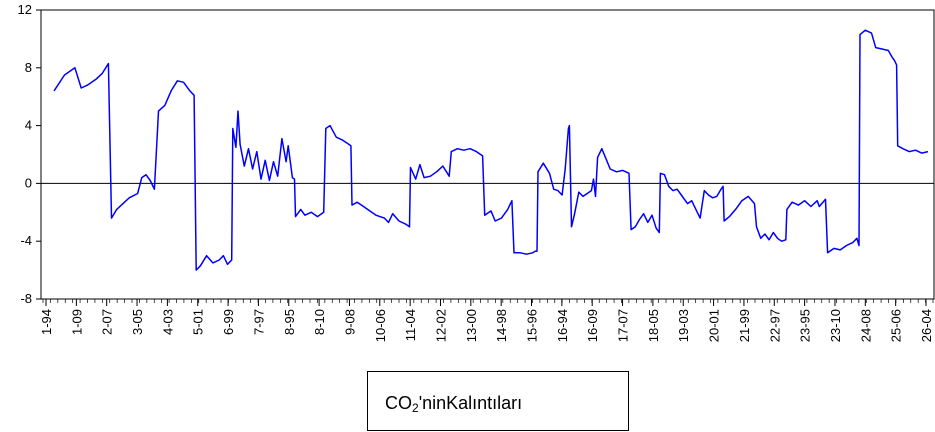  Describe the element at coordinates (107, 322) in the screenshot. I see `x-tick-label: 2-07` at that location.